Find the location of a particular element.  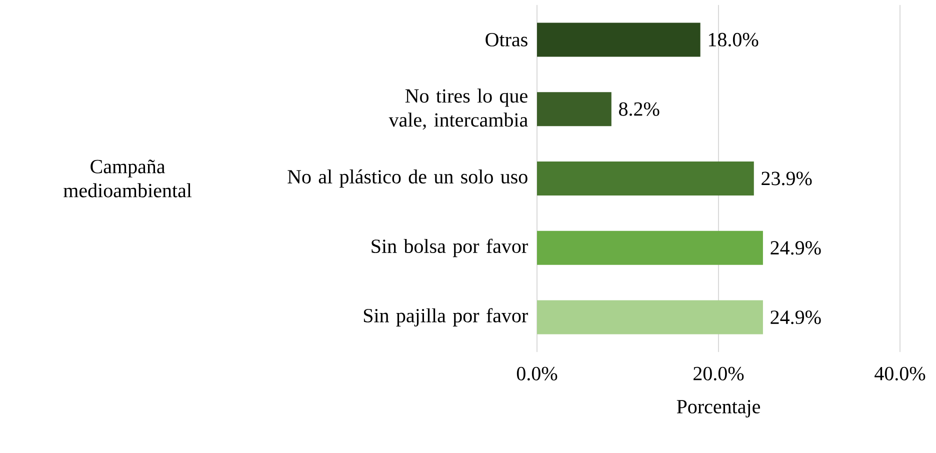

y-axis-title: Campaña medioambiental is located at coordinates (128, 179).